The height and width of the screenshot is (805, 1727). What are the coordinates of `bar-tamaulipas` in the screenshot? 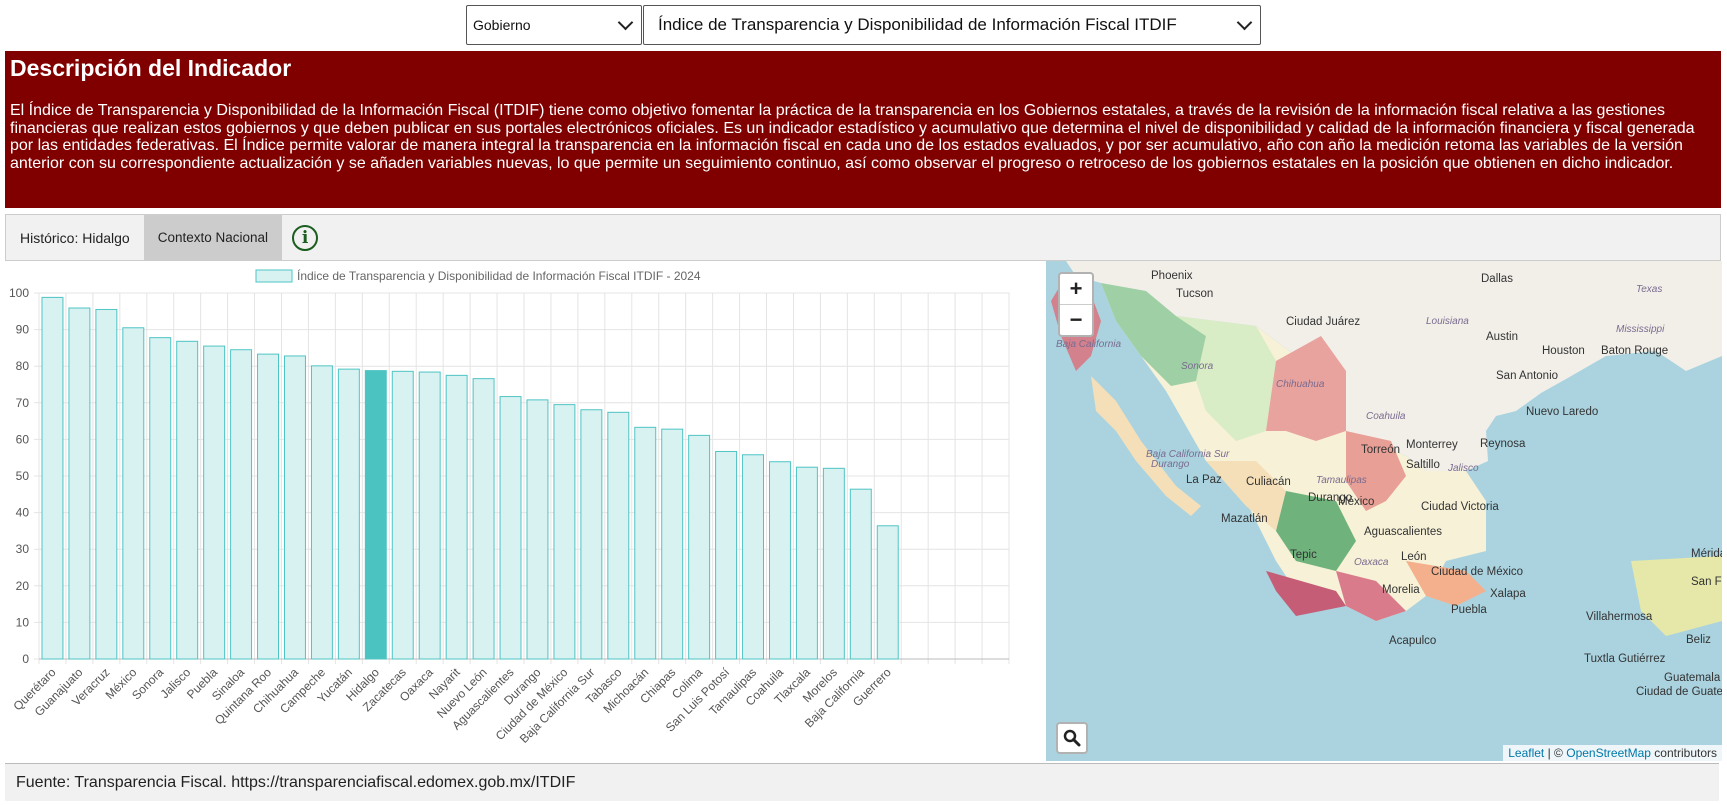 It's located at (753, 557).